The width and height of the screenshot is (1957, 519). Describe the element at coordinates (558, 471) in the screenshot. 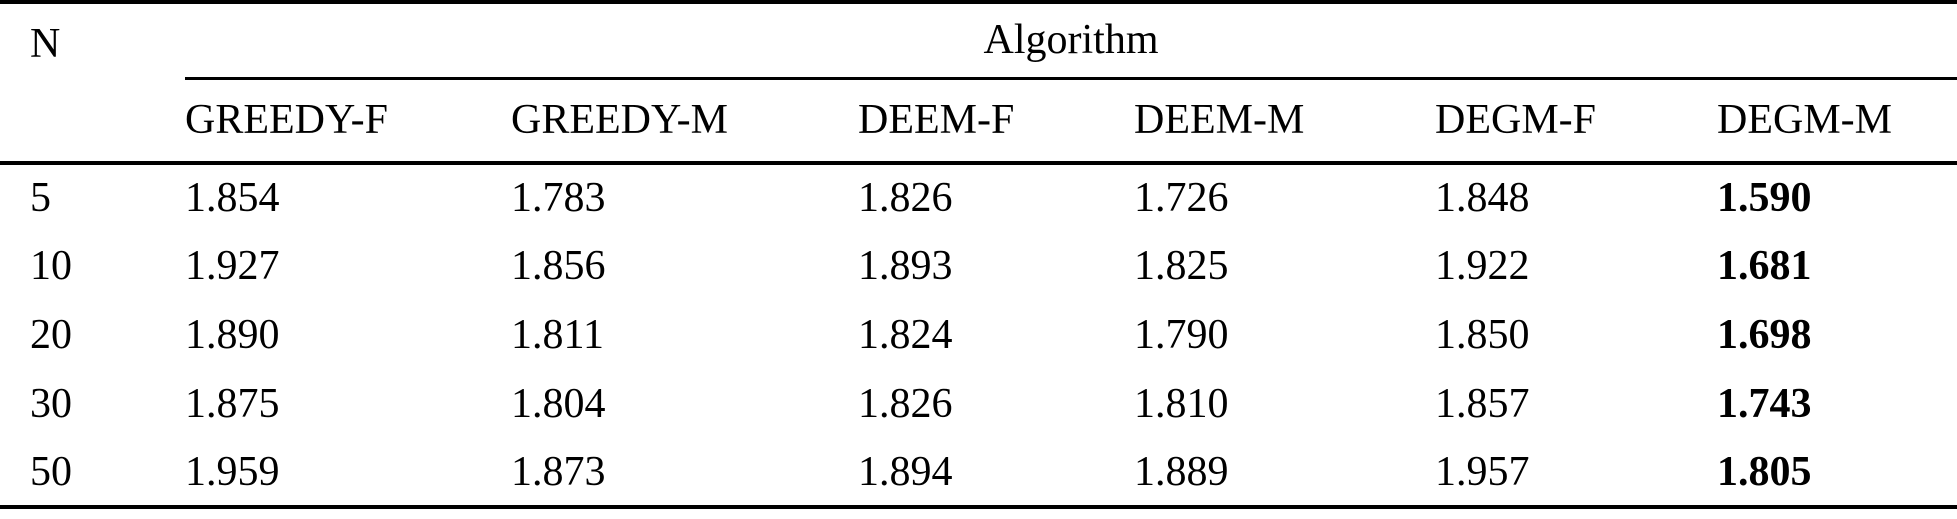

I see `cell-greedy-m: 1.873` at that location.